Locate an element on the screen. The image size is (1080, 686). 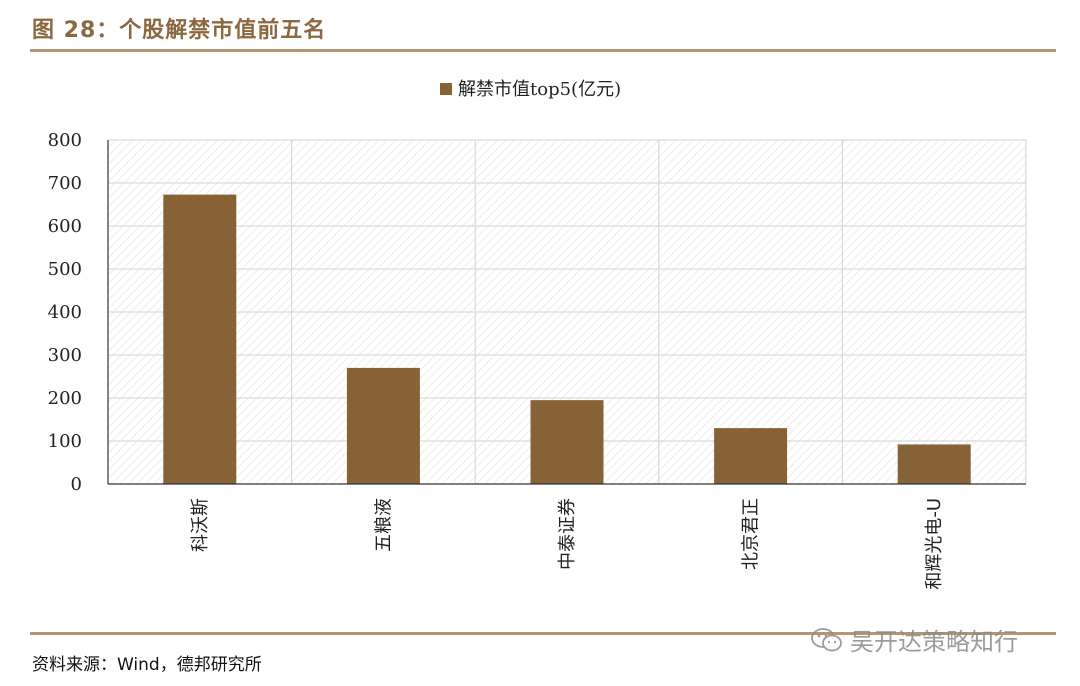
y-tick-label: 400 is located at coordinates (65, 312).